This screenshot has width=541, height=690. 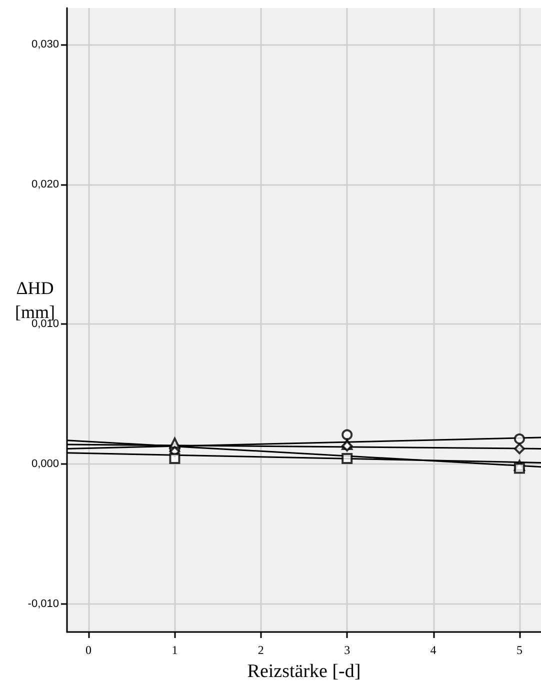 I want to click on x-tick-label: 3, so click(x=347, y=650).